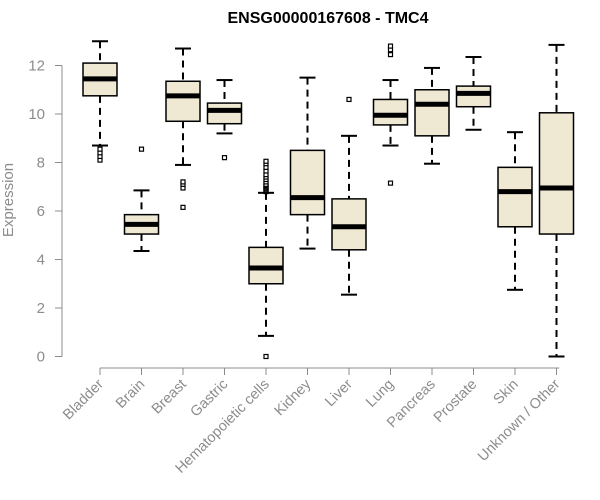  I want to click on y-tick-label: 10, so click(36, 114).